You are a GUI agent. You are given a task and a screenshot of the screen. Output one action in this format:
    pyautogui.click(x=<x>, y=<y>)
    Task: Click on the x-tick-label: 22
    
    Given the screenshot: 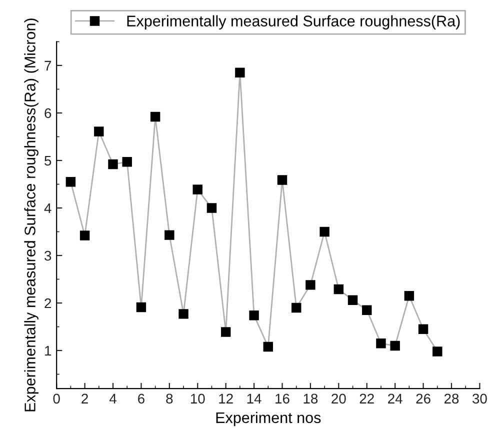 What is the action you would take?
    pyautogui.click(x=367, y=399)
    